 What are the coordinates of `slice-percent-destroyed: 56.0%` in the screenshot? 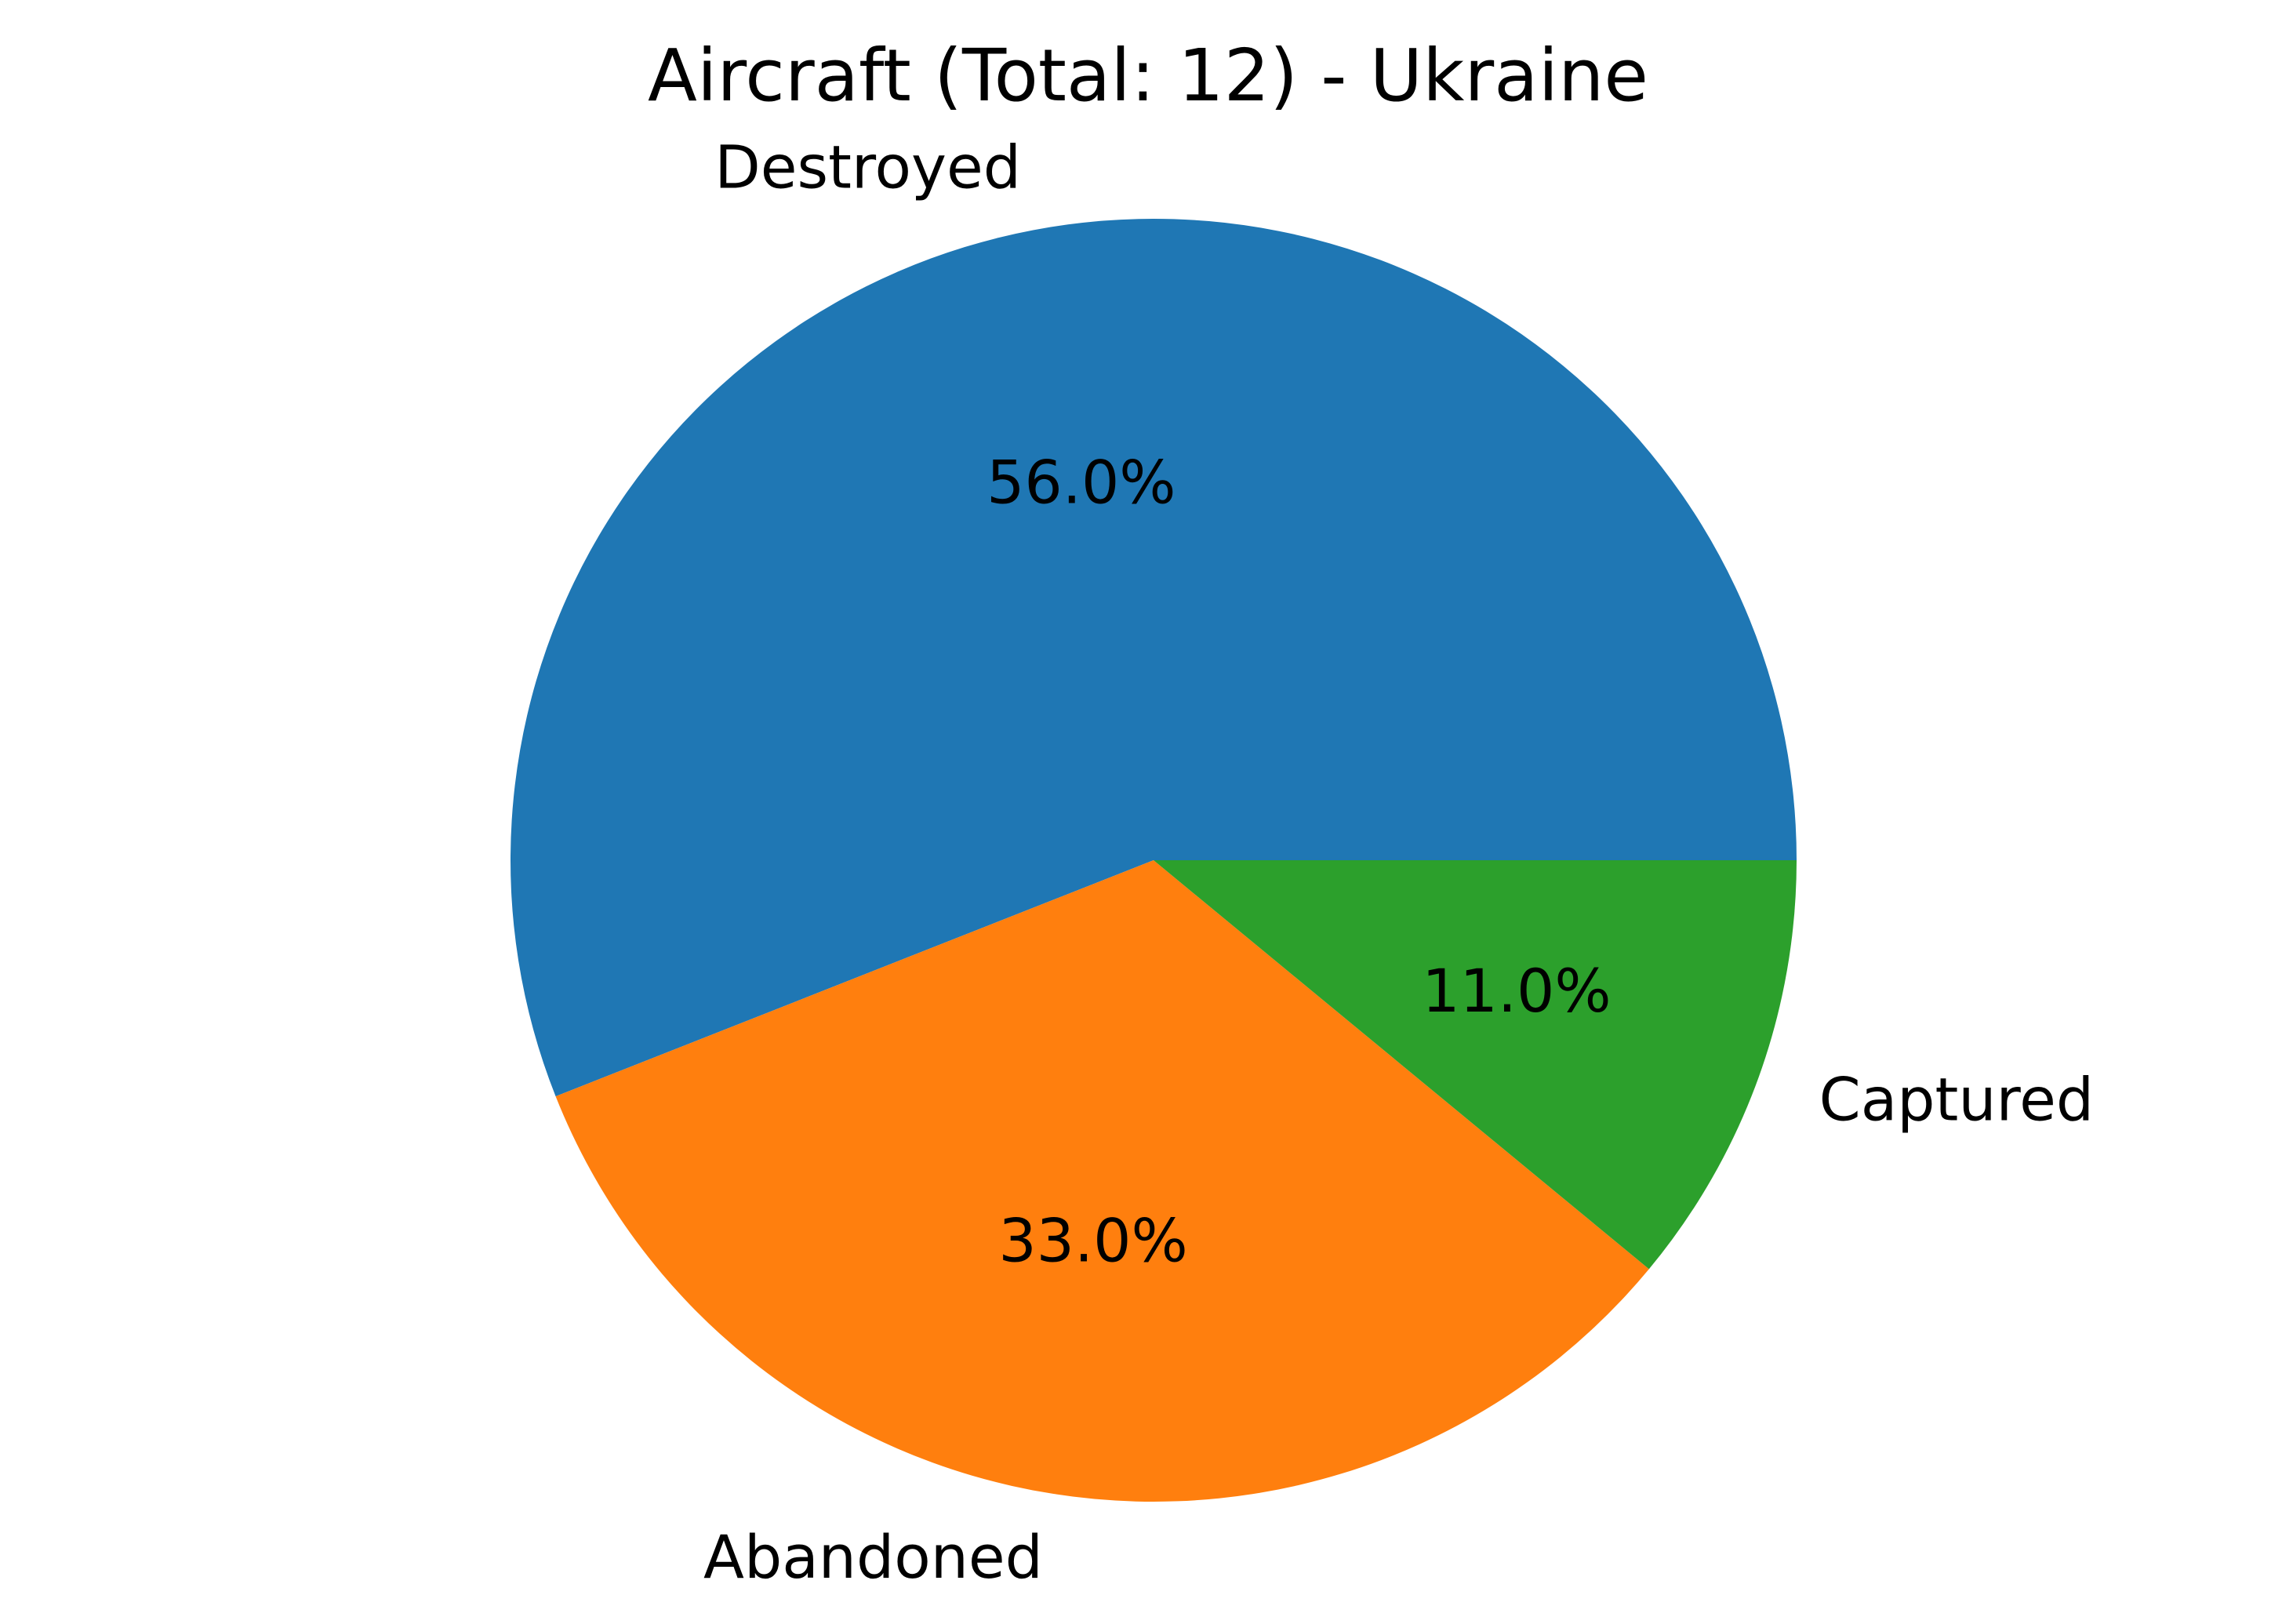 It's located at (1081, 482).